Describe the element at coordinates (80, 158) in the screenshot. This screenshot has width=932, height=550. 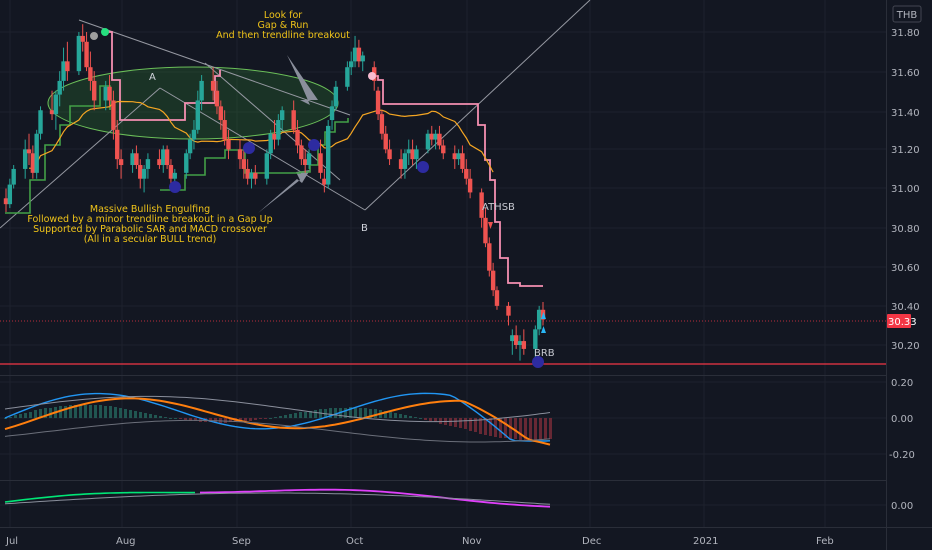
I see `trendline` at that location.